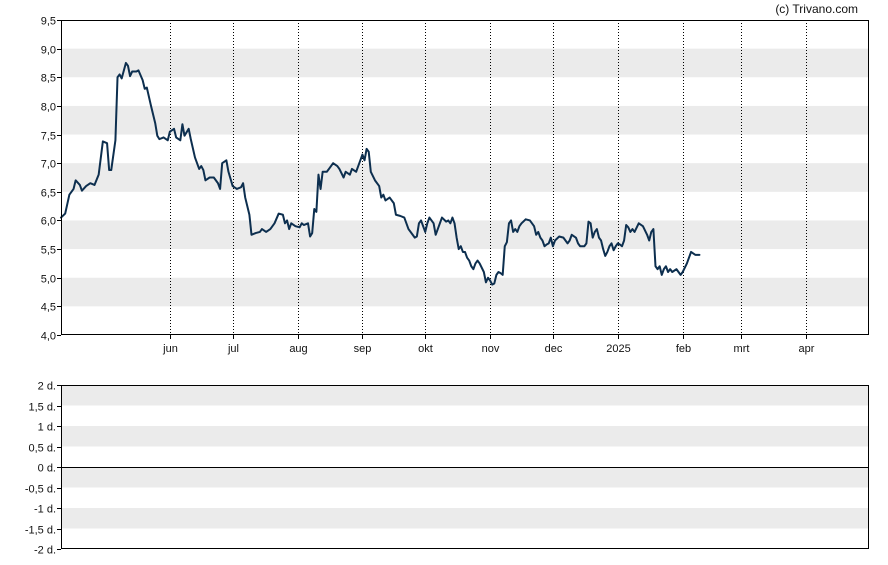 This screenshot has height=565, width=888. What do you see at coordinates (48, 194) in the screenshot?
I see `y-tick-label: 6,5` at bounding box center [48, 194].